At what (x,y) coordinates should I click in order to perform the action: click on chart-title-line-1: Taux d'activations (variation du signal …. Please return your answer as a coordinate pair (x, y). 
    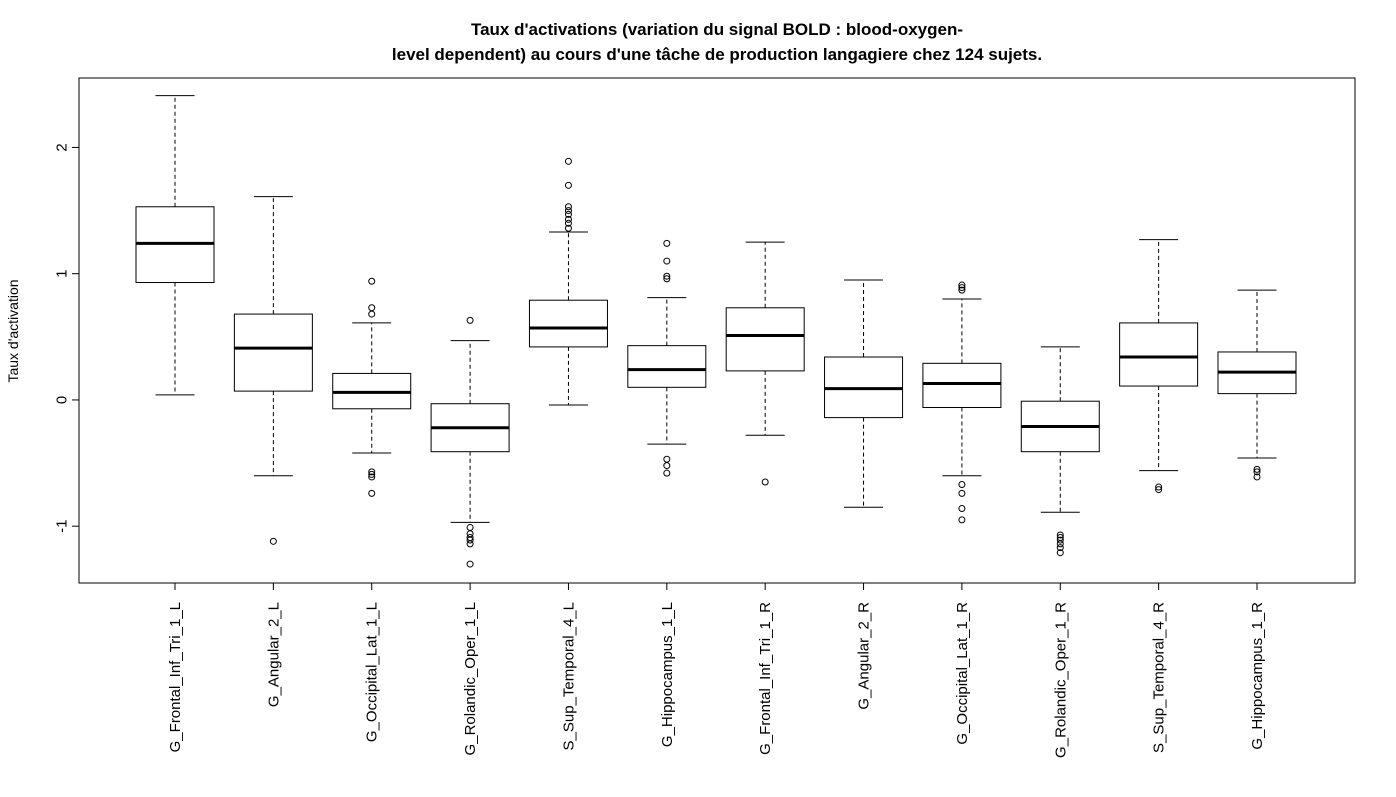
    Looking at the image, I should click on (717, 29).